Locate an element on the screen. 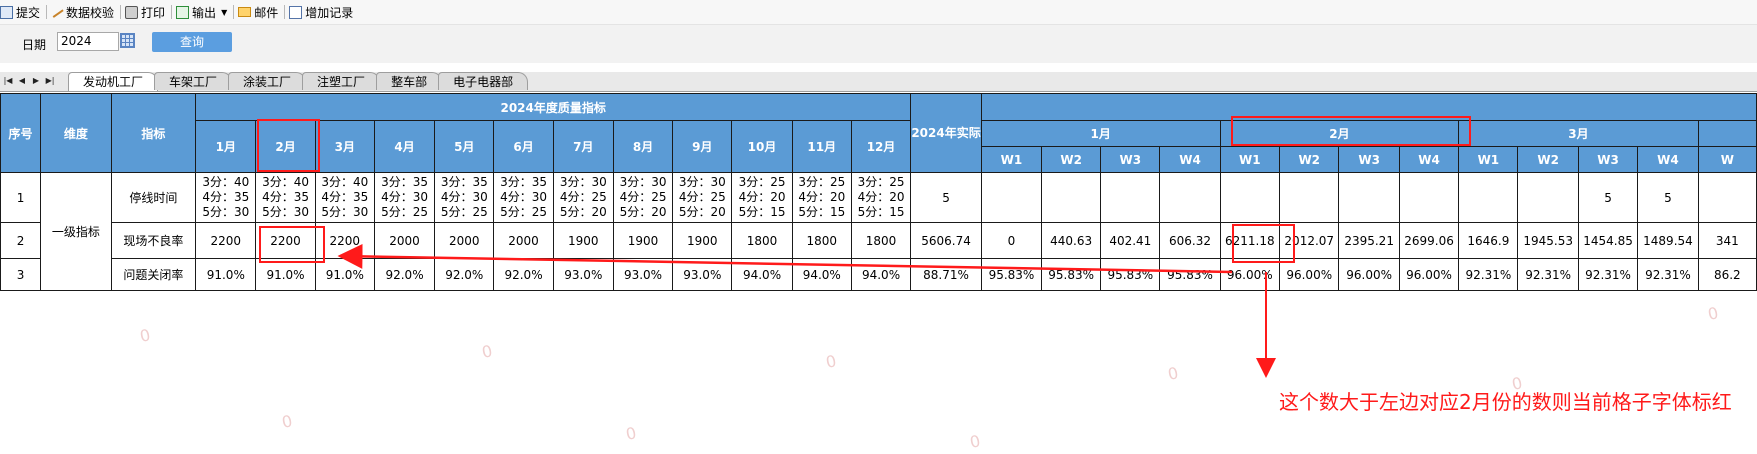 This screenshot has height=454, width=1757. cell-week-value: 1454.85 is located at coordinates (1608, 240).